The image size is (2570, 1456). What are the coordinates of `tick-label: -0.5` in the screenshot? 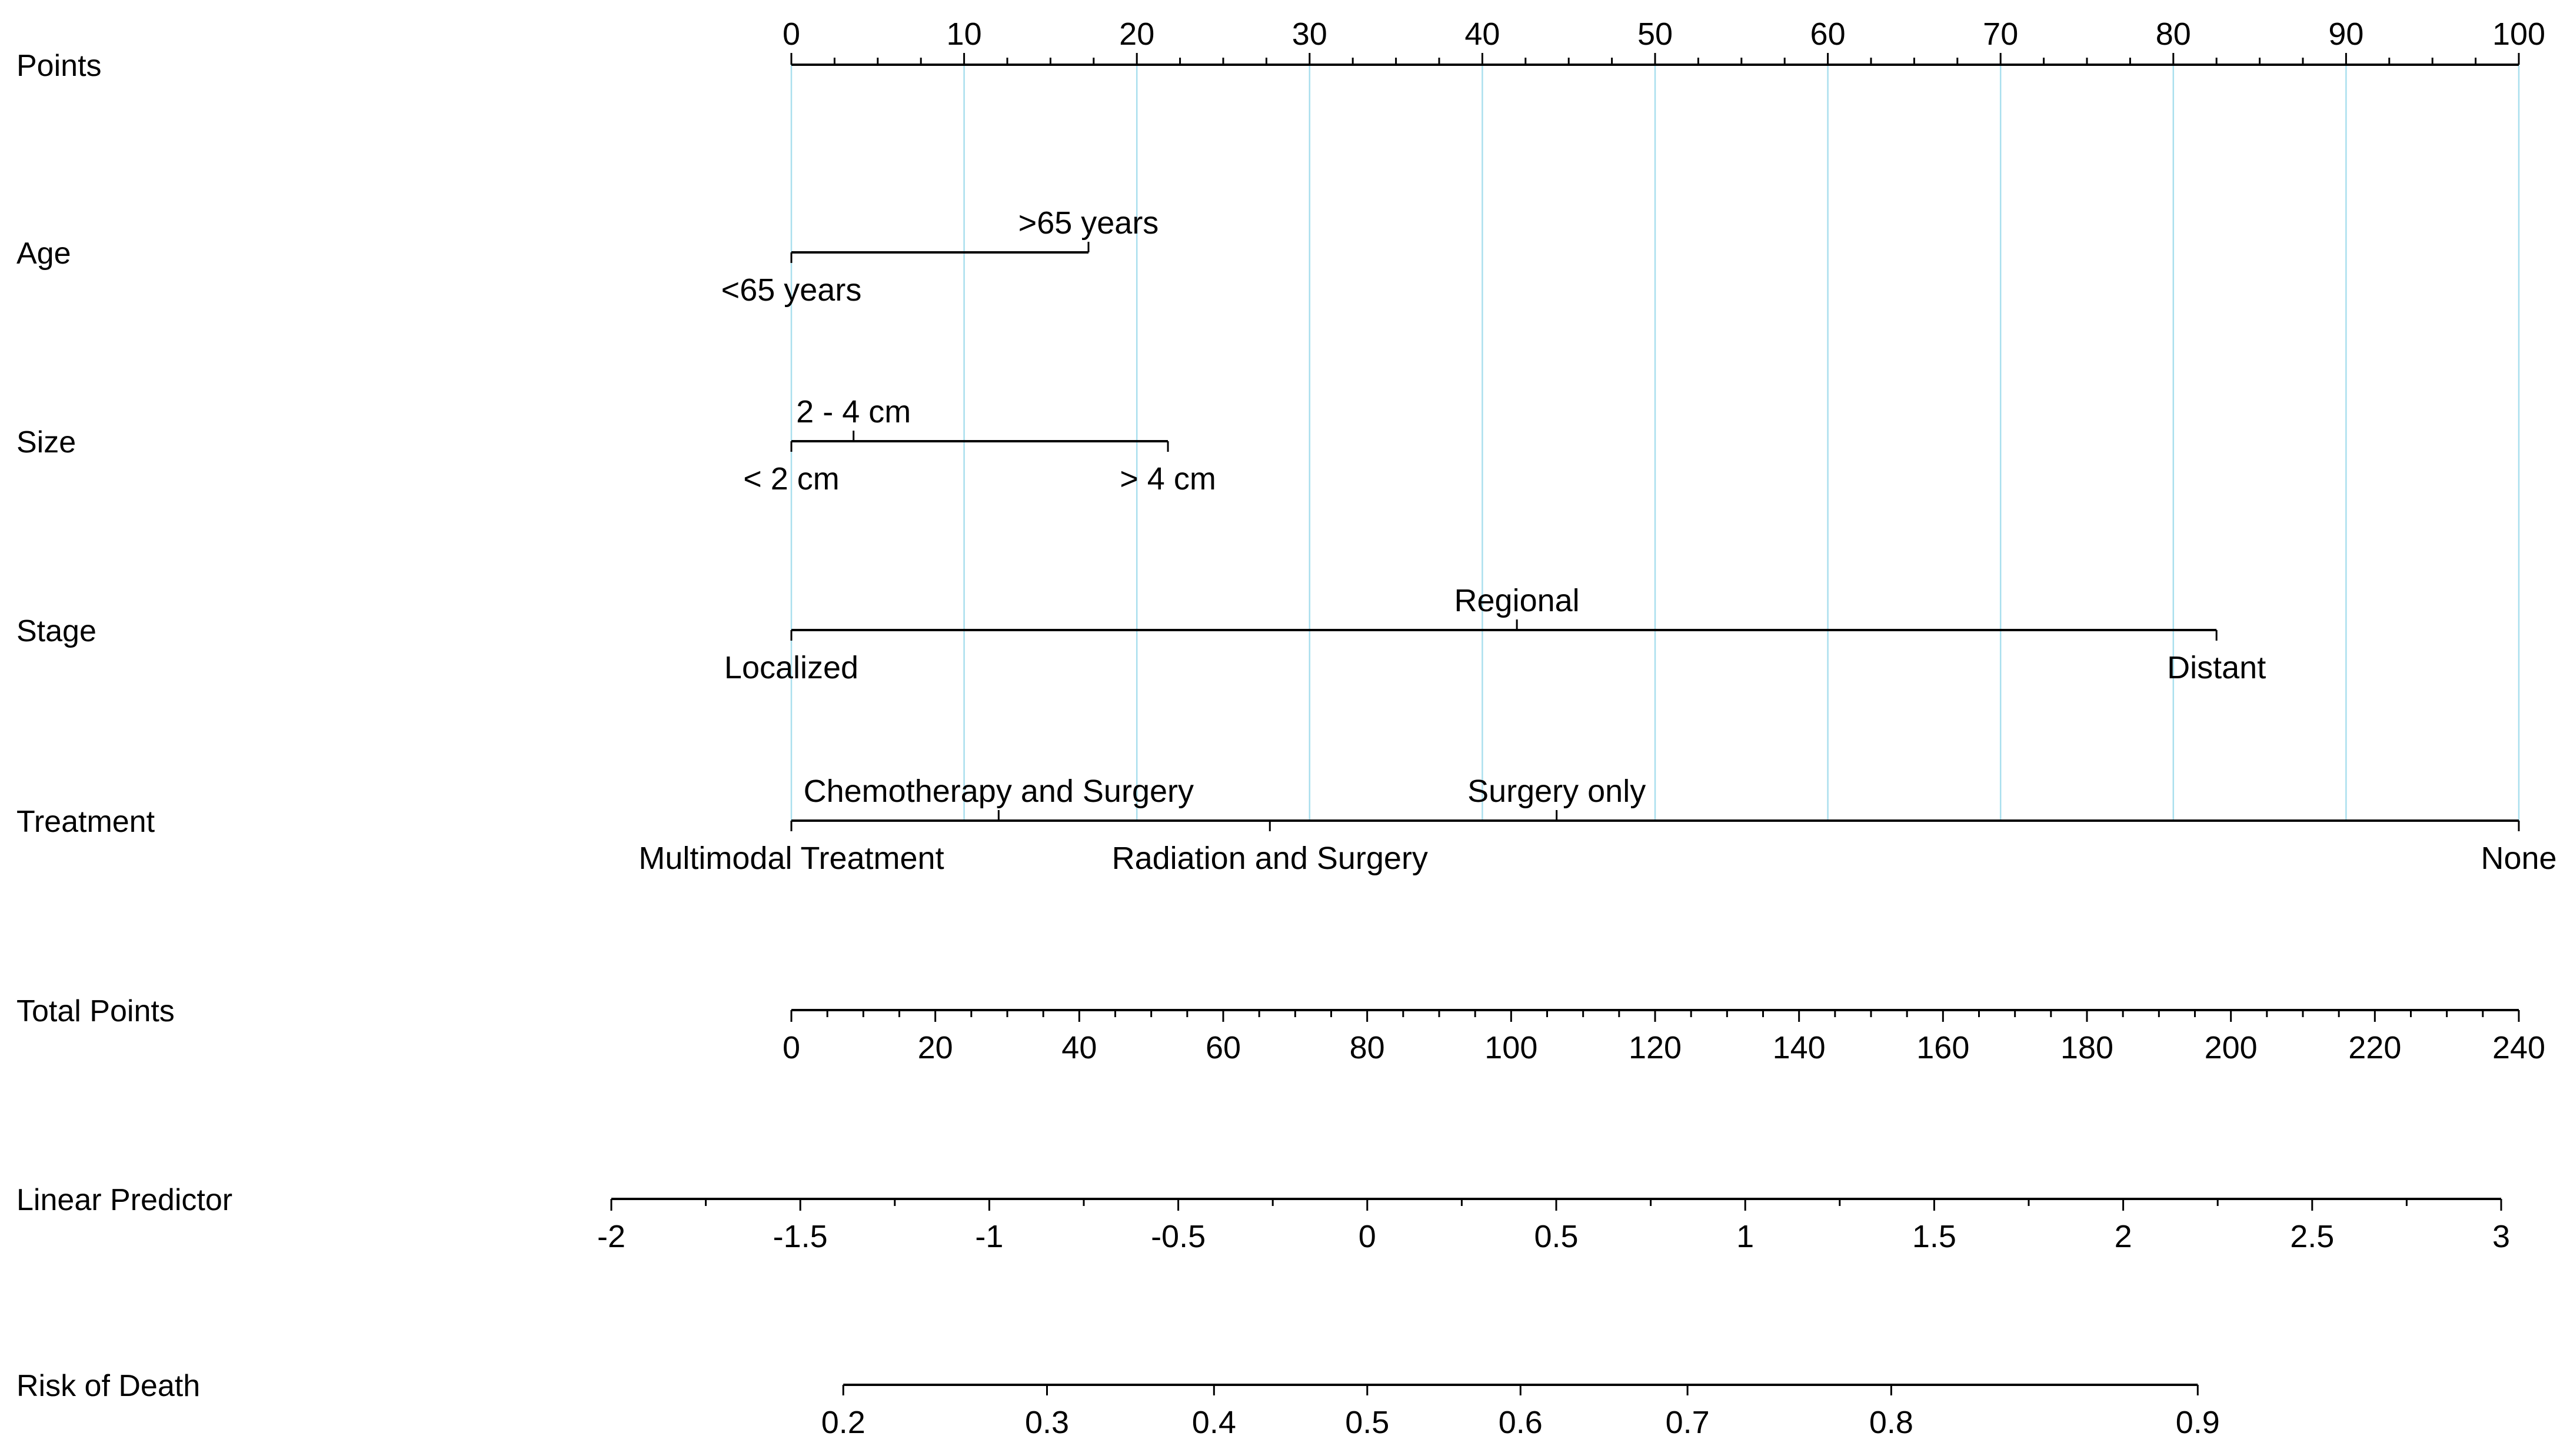 It's located at (1178, 1236).